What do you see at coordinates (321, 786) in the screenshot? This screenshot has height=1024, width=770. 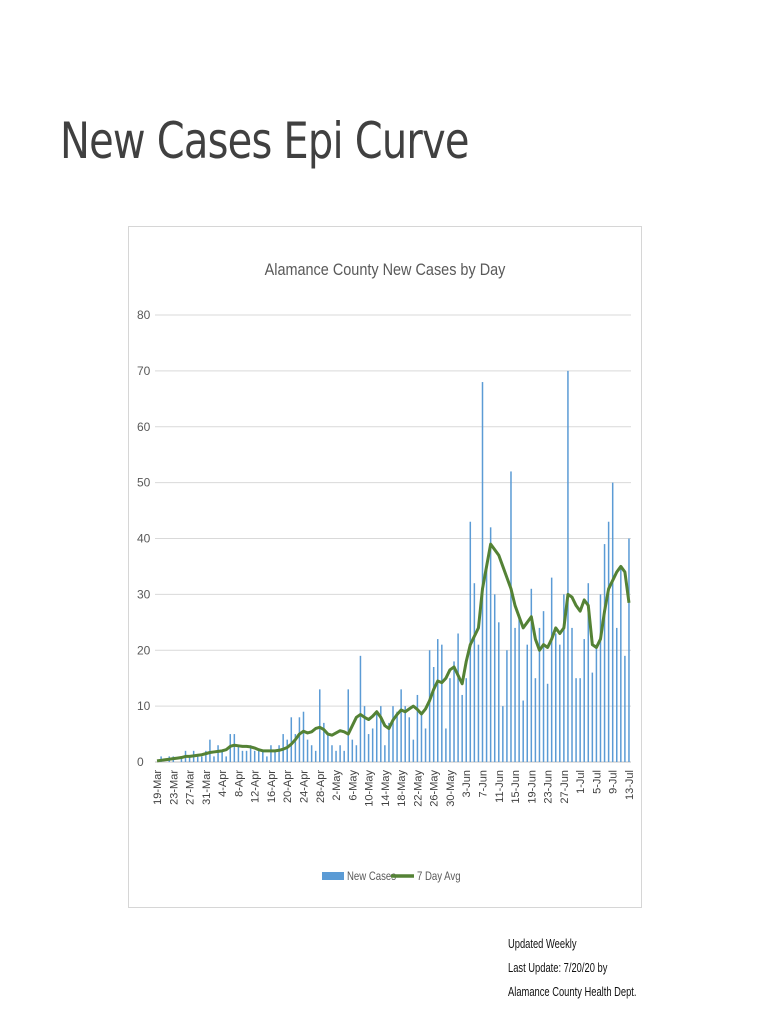 I see `x-tick-label: 28-Apr` at bounding box center [321, 786].